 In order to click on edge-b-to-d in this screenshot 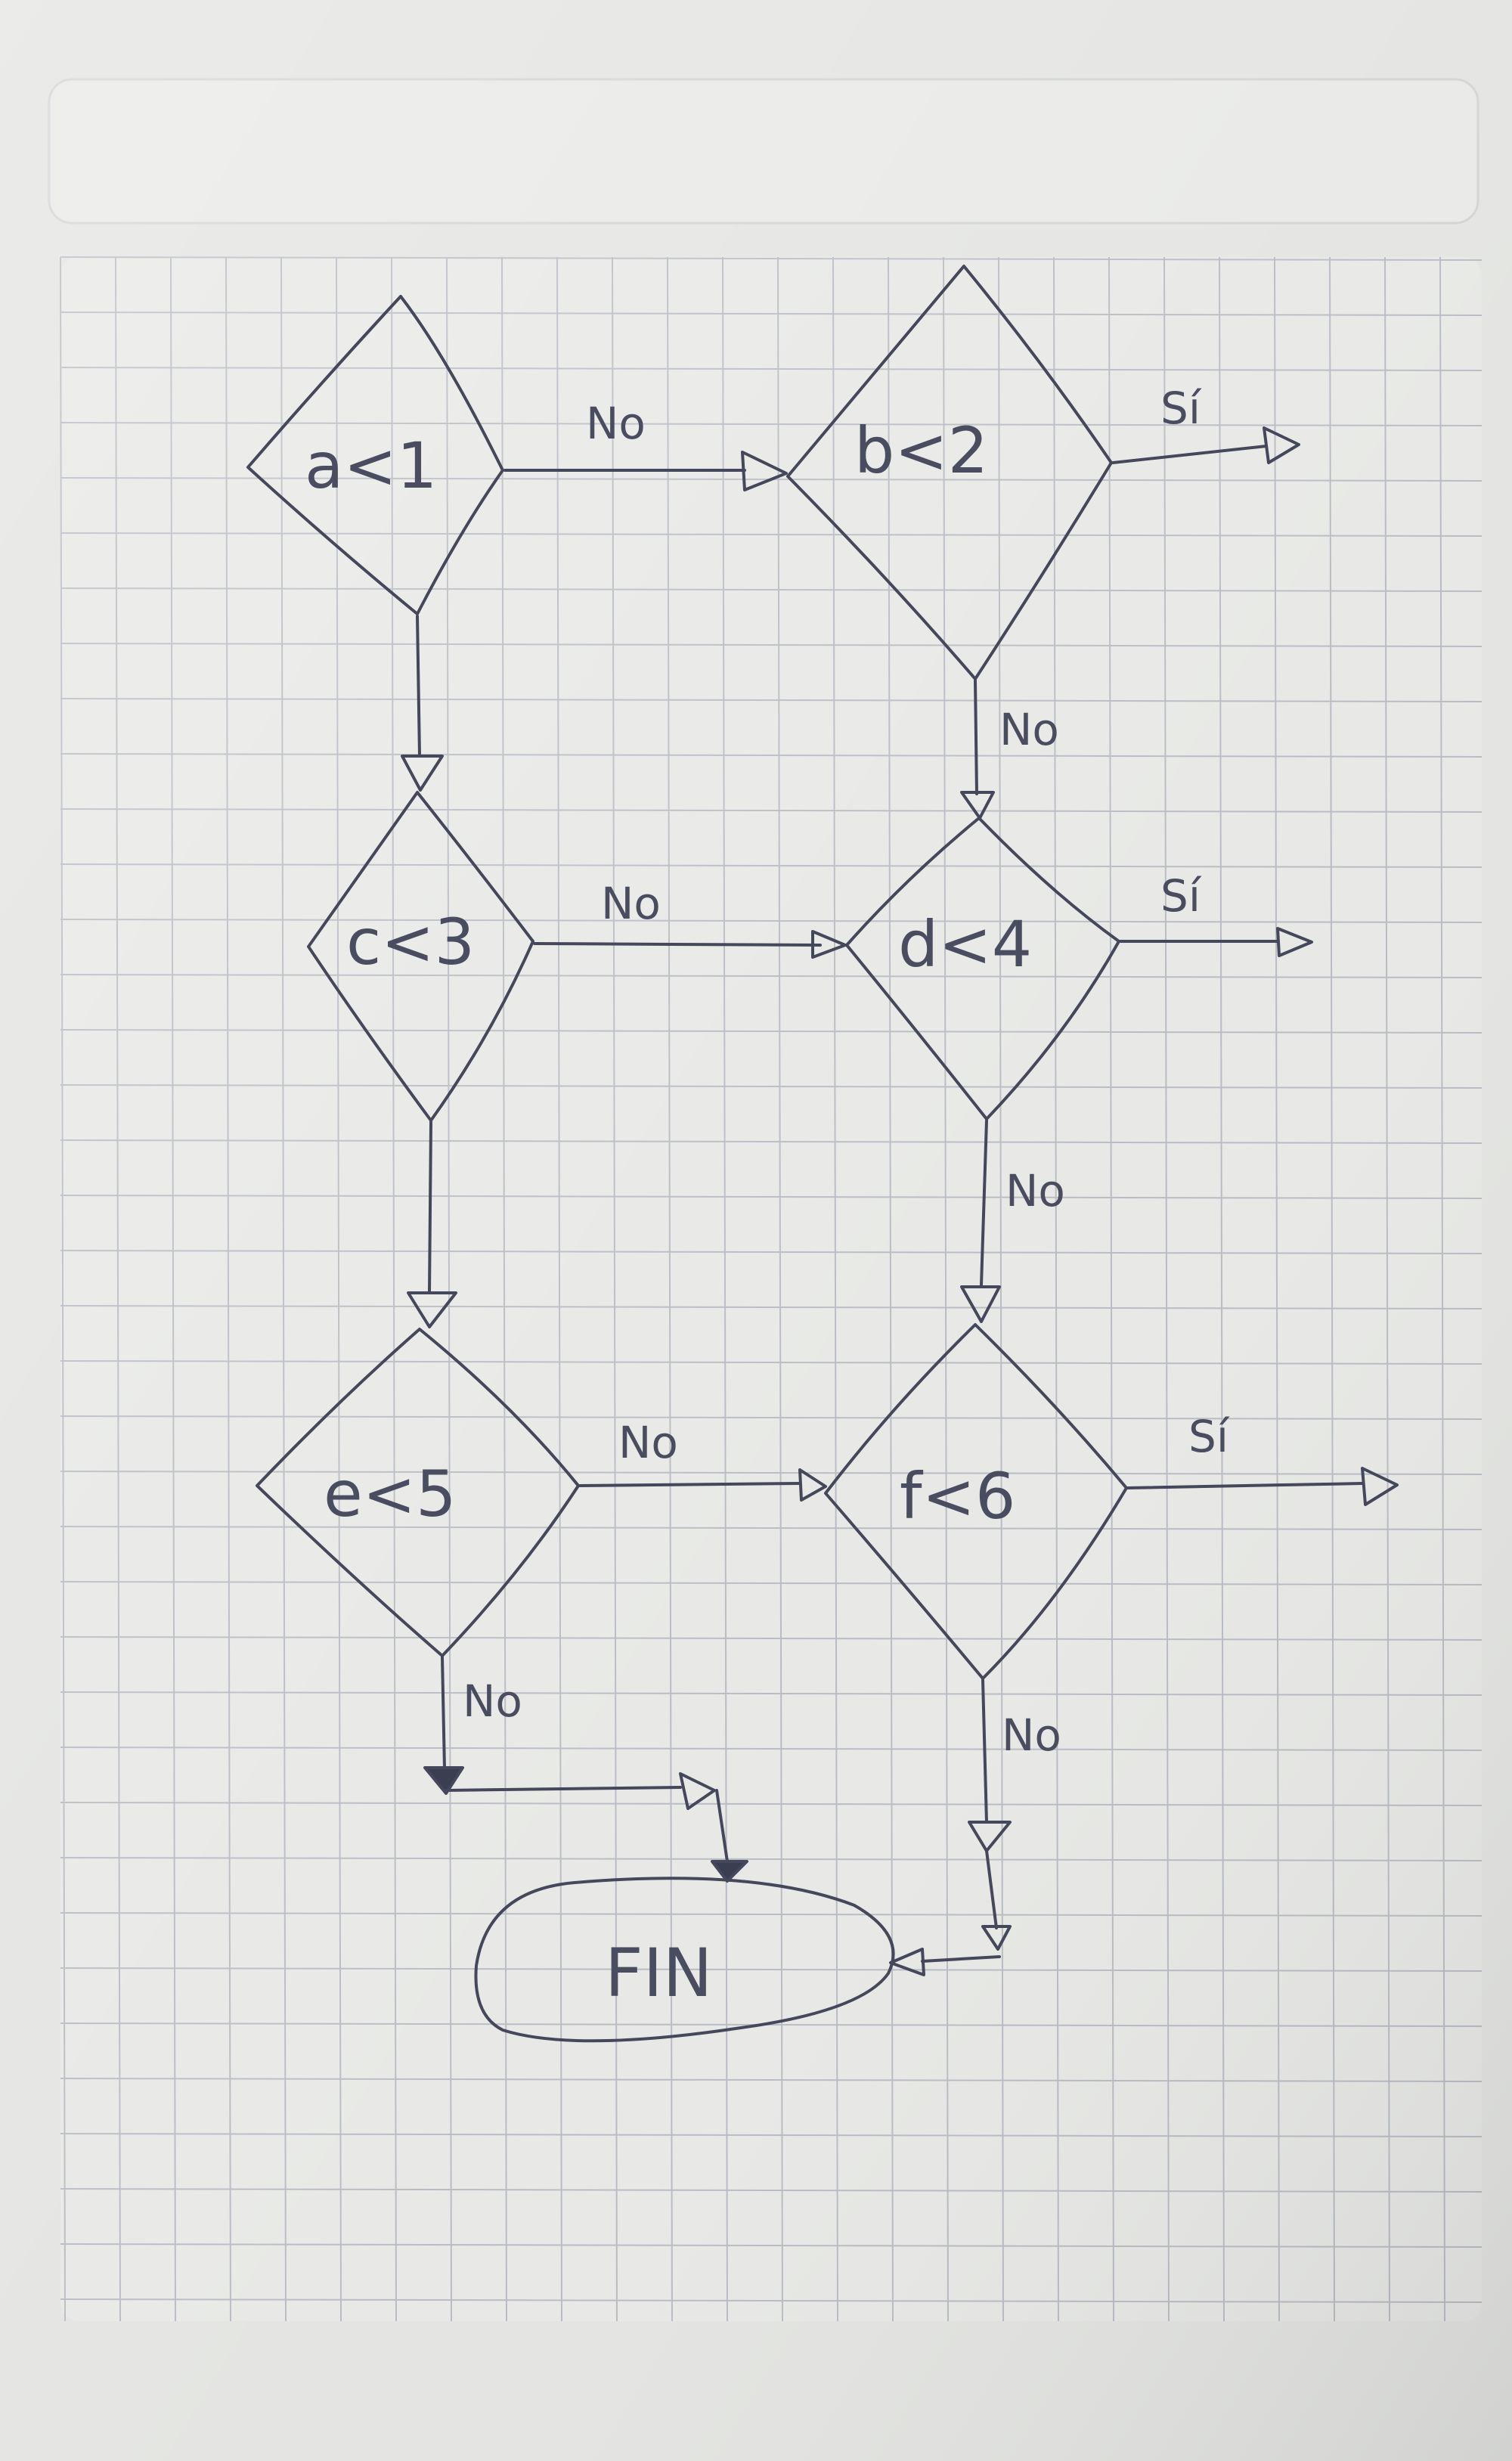, I will do `click(976, 737)`.